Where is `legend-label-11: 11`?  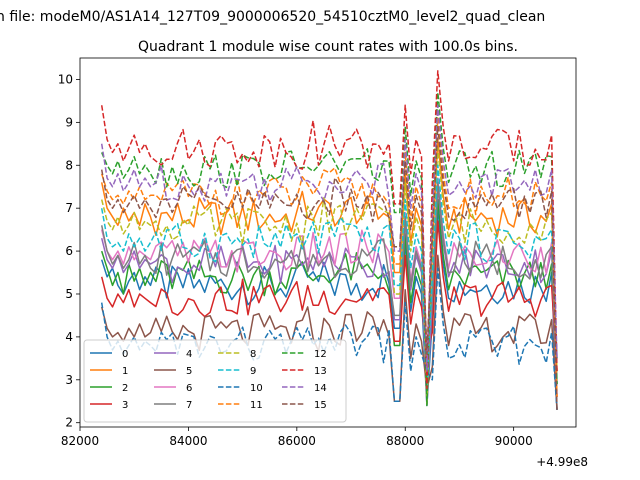 legend-label-11: 11 is located at coordinates (256, 405).